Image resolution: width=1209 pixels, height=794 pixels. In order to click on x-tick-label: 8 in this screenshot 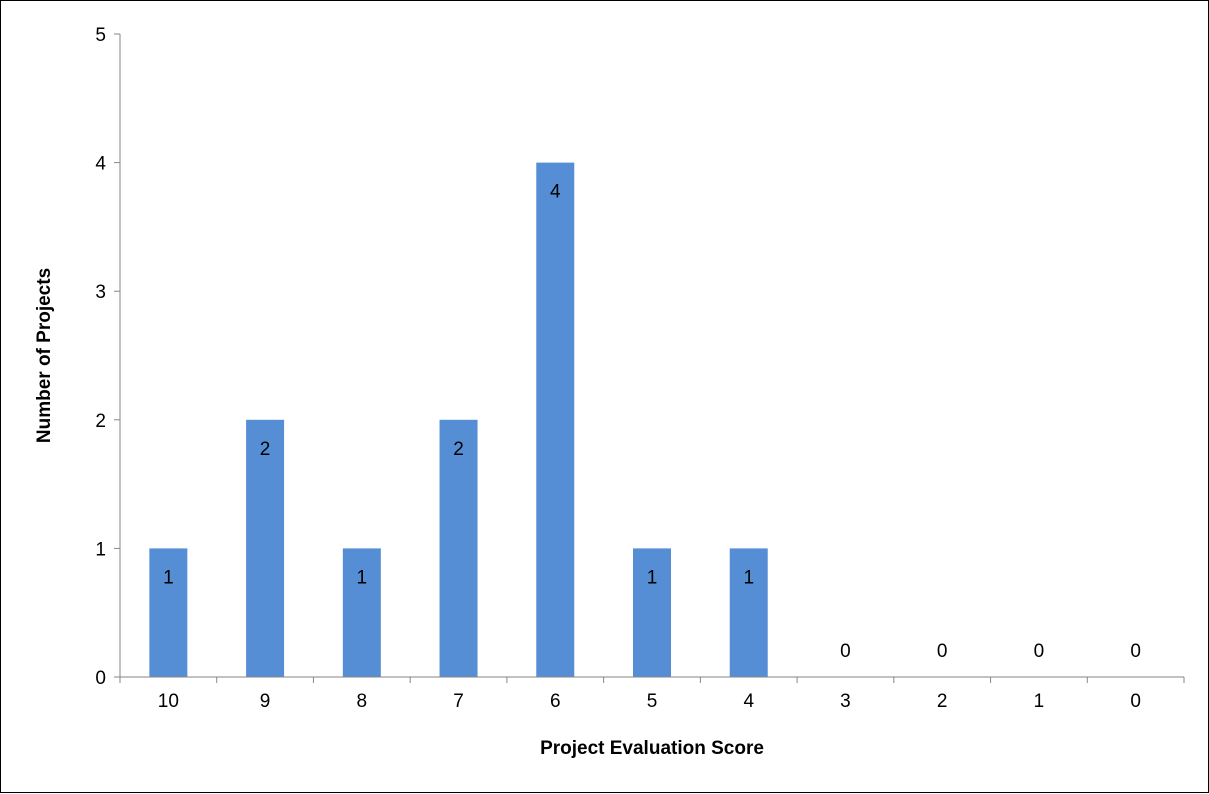, I will do `click(362, 701)`.